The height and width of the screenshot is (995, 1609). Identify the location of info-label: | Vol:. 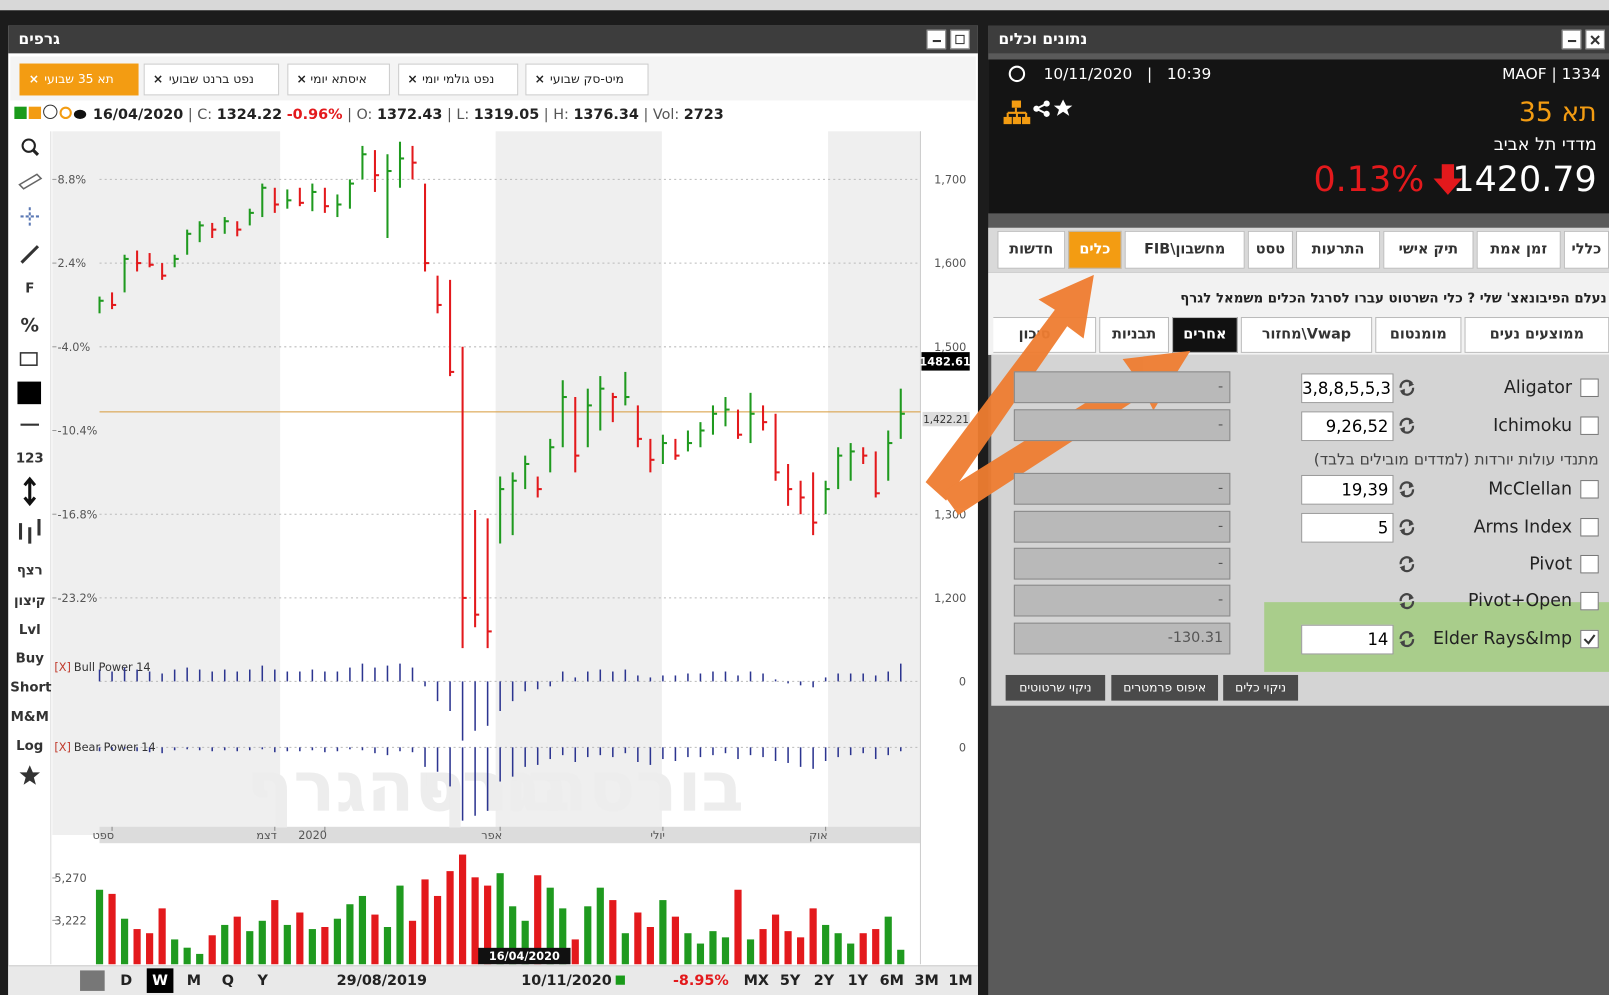
(661, 115).